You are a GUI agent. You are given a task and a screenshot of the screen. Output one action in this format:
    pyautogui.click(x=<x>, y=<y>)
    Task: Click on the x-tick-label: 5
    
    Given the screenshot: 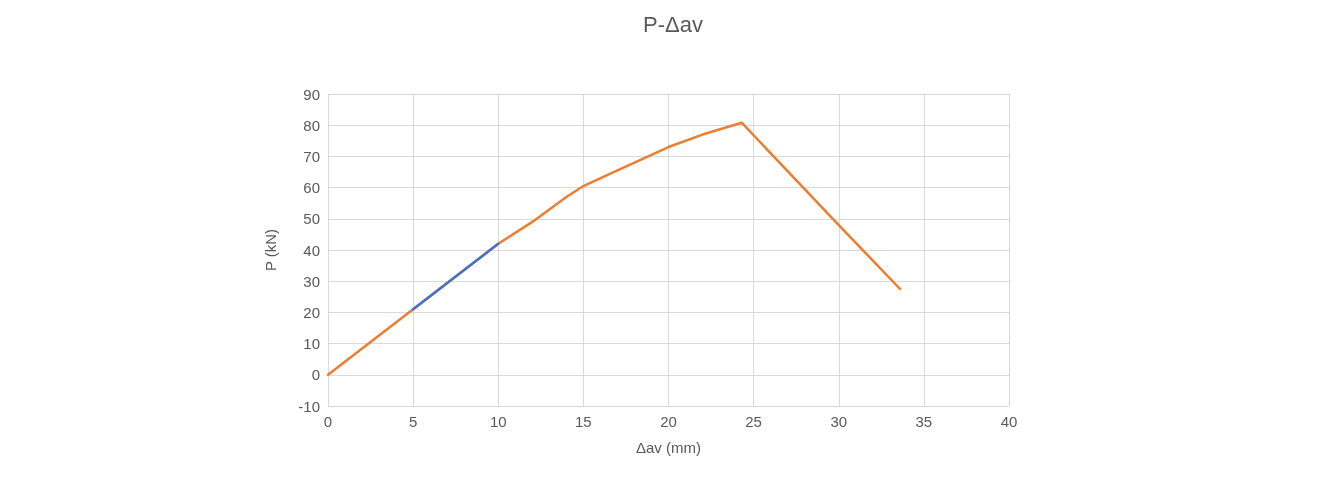 What is the action you would take?
    pyautogui.click(x=413, y=421)
    